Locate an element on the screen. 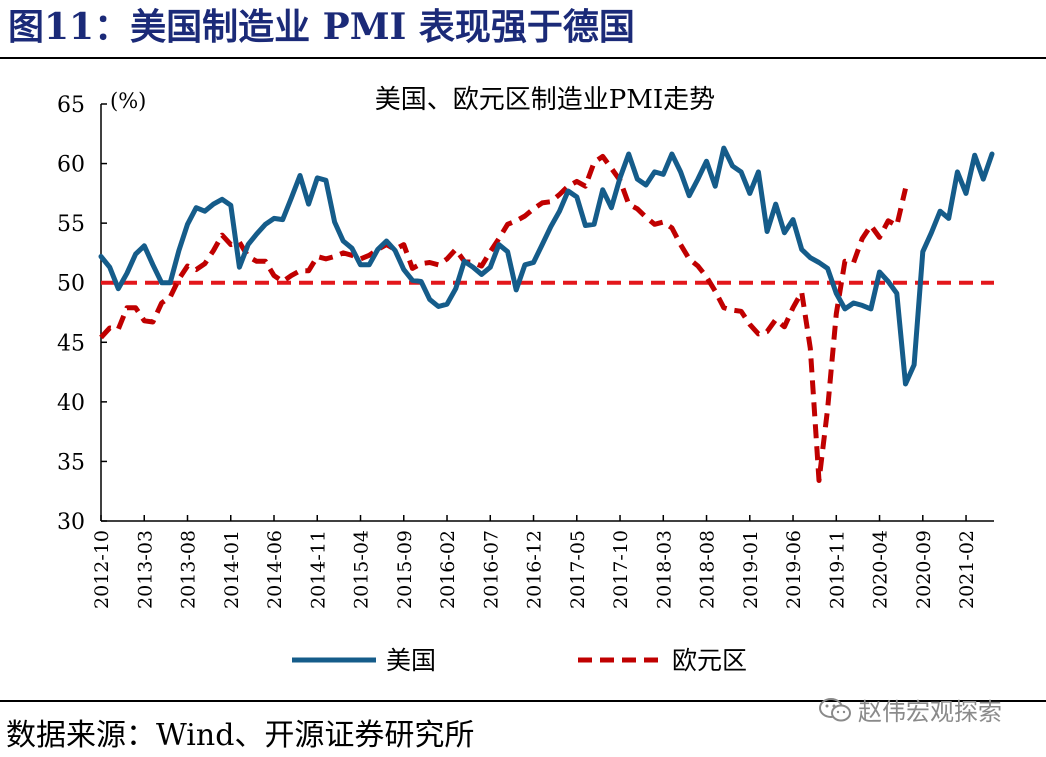 The height and width of the screenshot is (757, 1046). legend-eurozone-label: 欧元区 is located at coordinates (709, 660).